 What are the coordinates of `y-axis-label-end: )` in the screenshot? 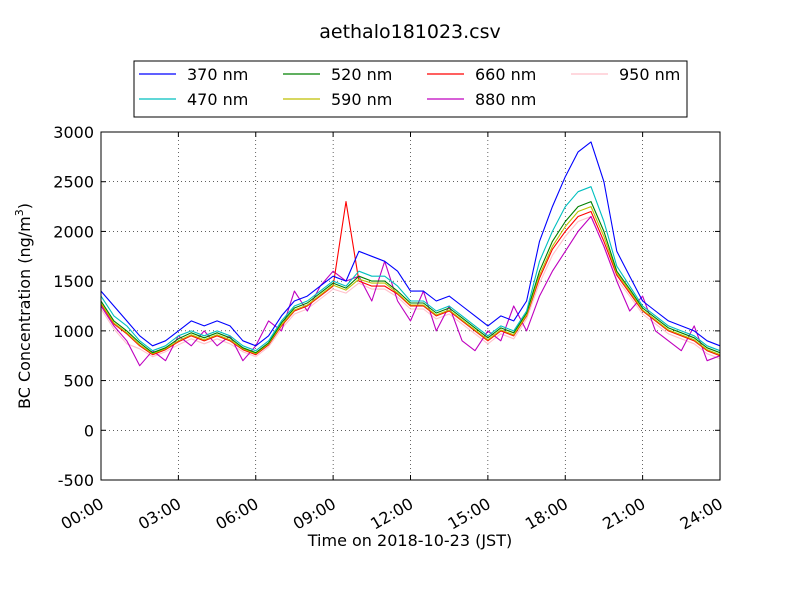 It's located at (24, 206).